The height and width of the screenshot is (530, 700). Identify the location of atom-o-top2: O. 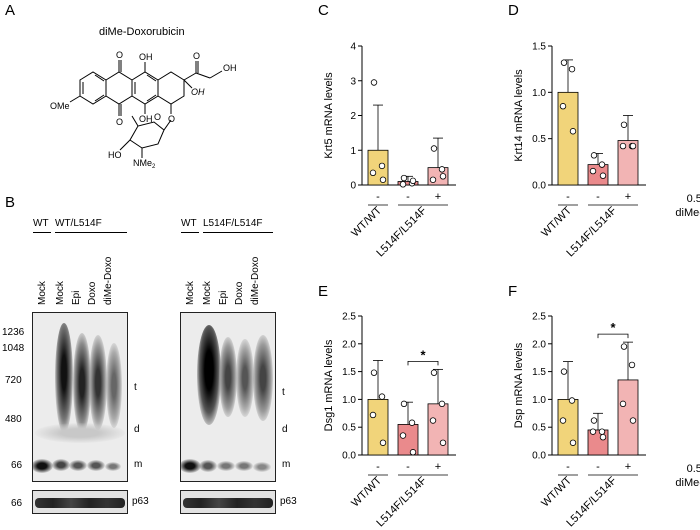
(196, 56).